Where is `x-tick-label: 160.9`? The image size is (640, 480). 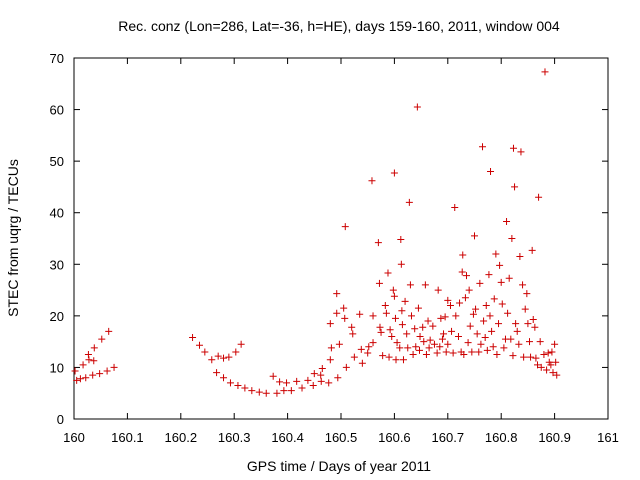
x-tick-label: 160.9 is located at coordinates (554, 437).